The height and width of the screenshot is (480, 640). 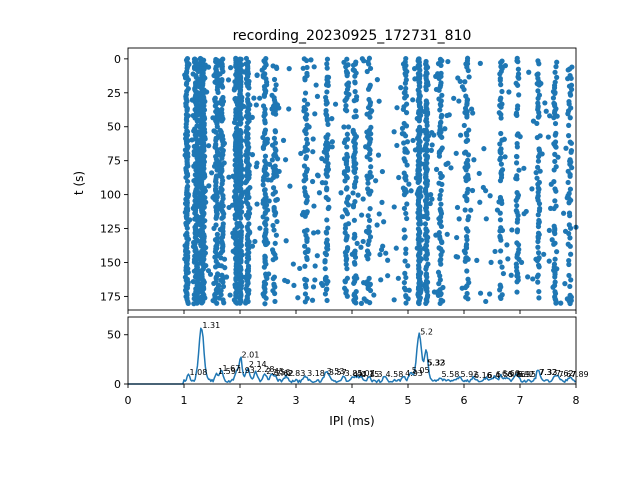 I want to click on ipi-peak-label: 5.33, so click(x=436, y=362).